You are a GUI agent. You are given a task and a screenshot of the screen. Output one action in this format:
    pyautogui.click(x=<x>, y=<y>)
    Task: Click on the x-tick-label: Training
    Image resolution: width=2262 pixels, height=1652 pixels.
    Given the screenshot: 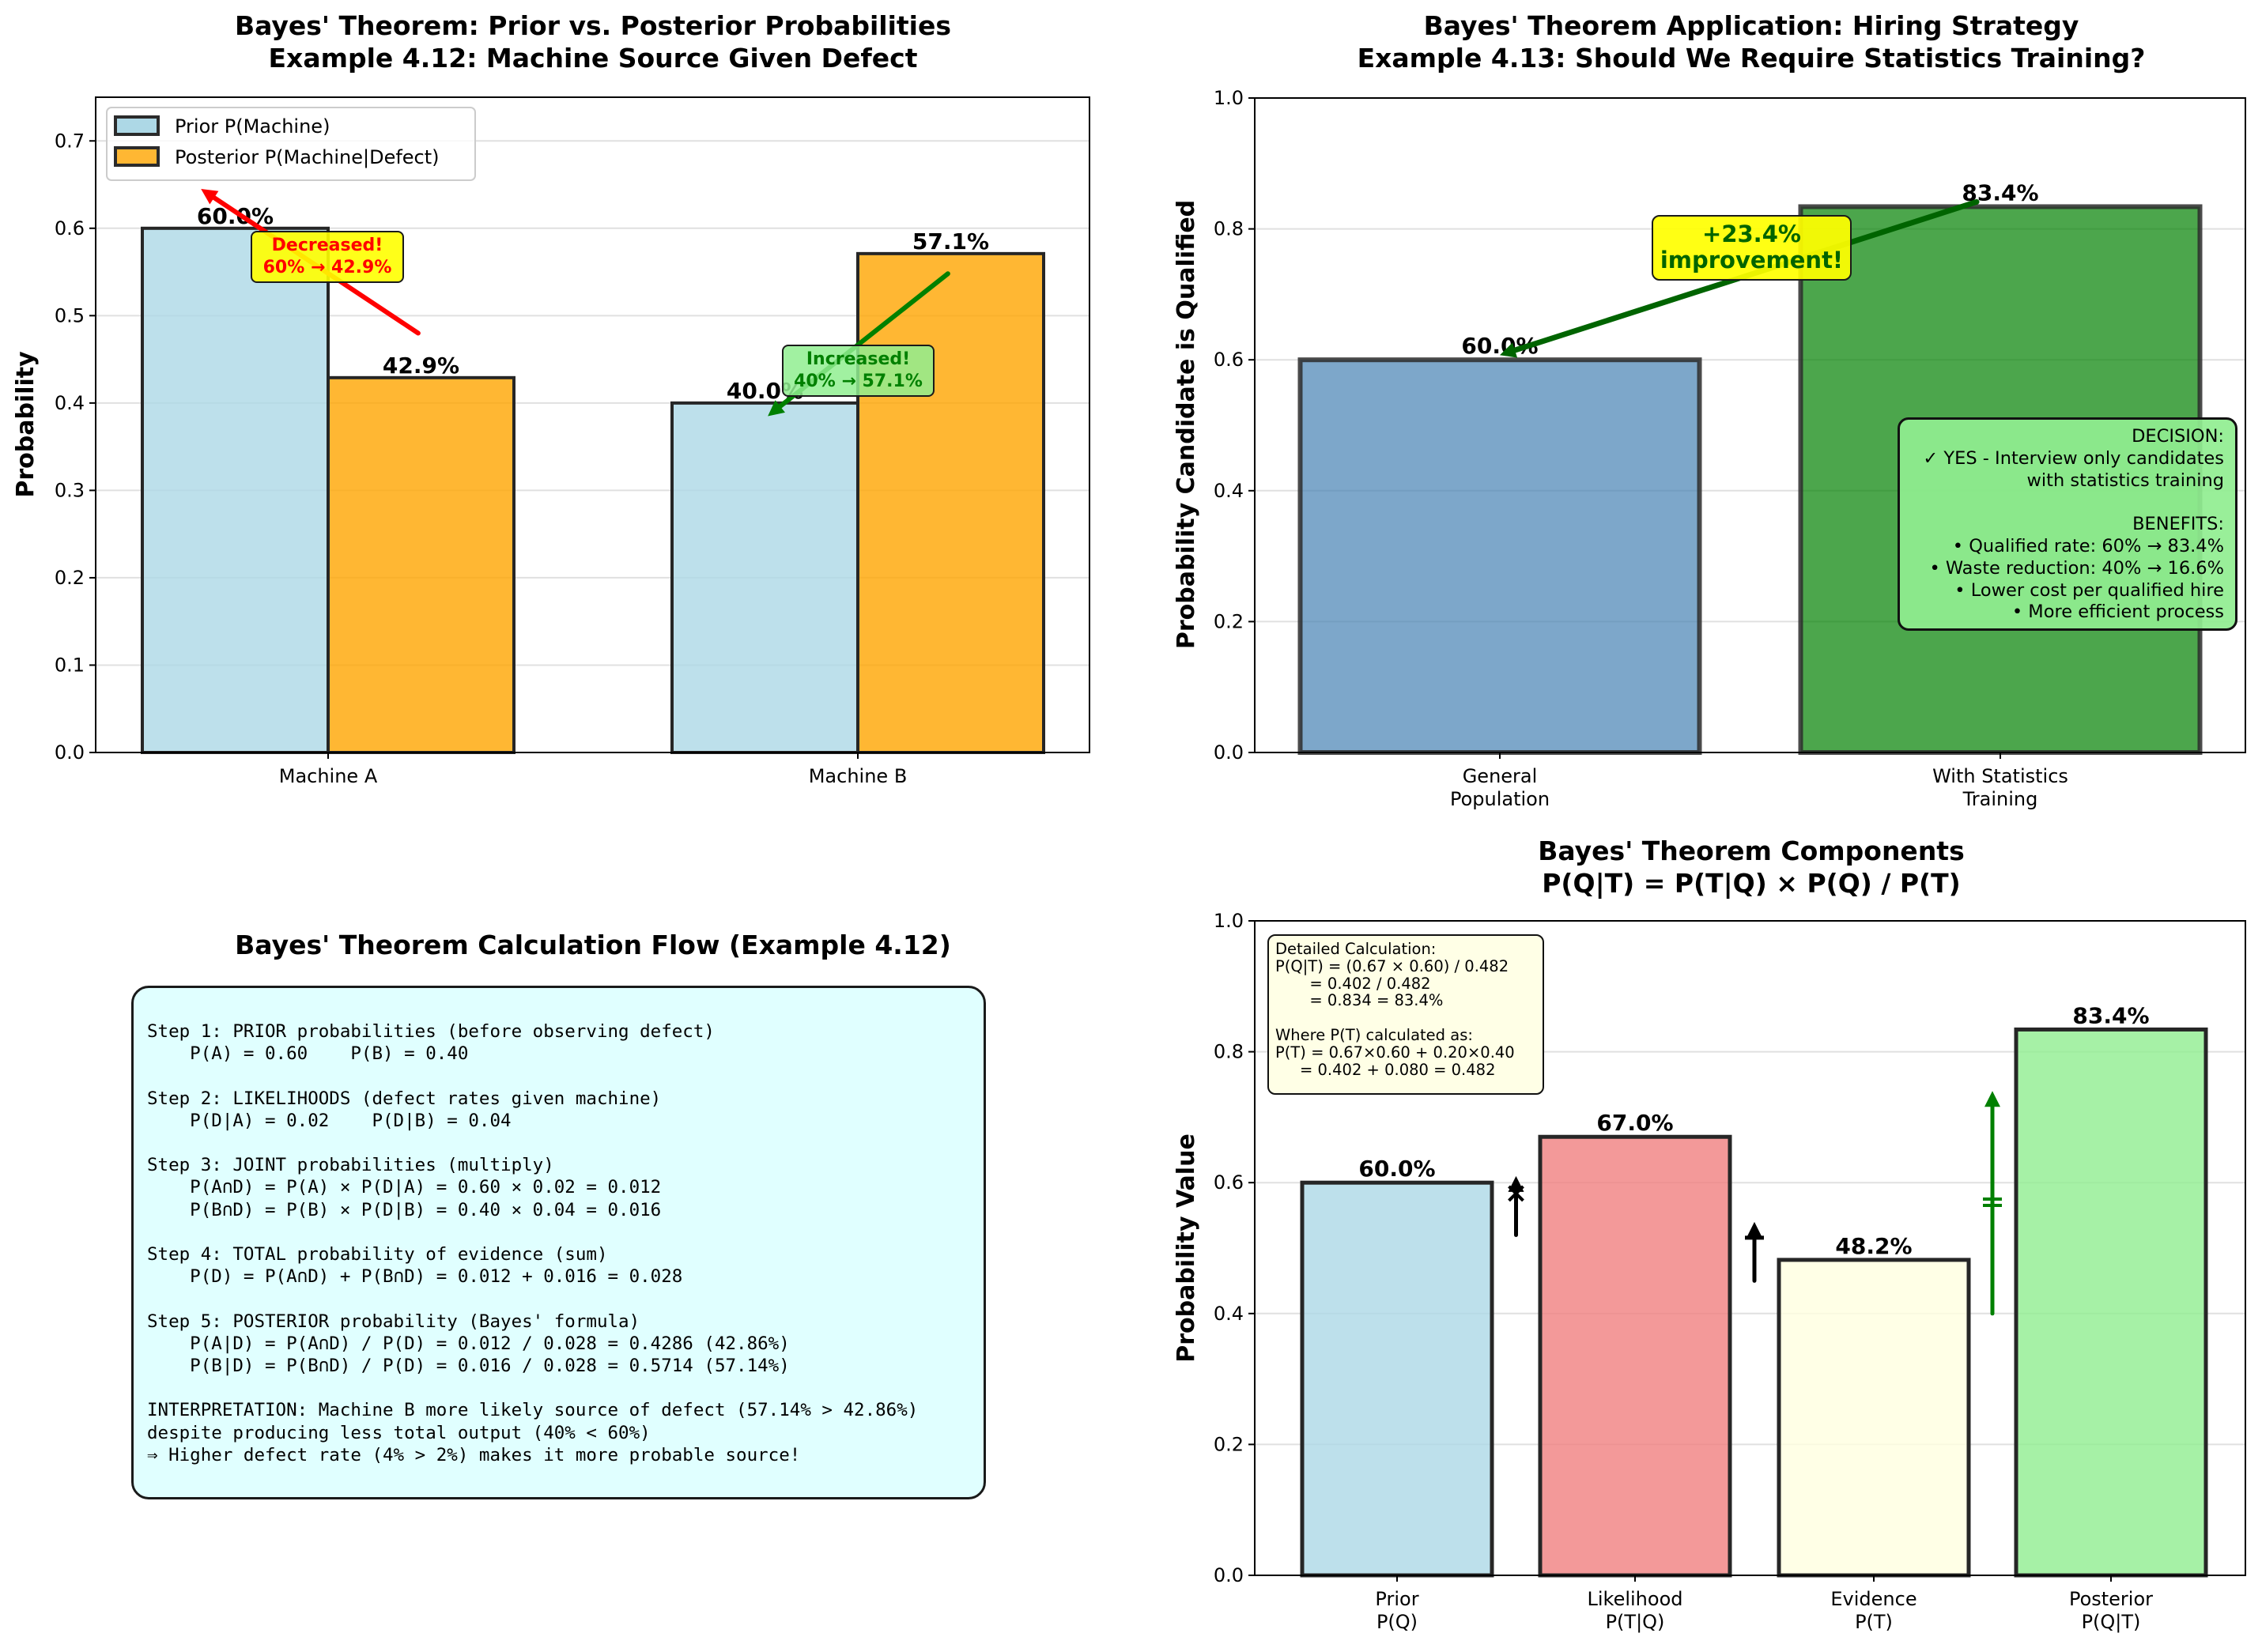 What is the action you would take?
    pyautogui.click(x=2000, y=799)
    